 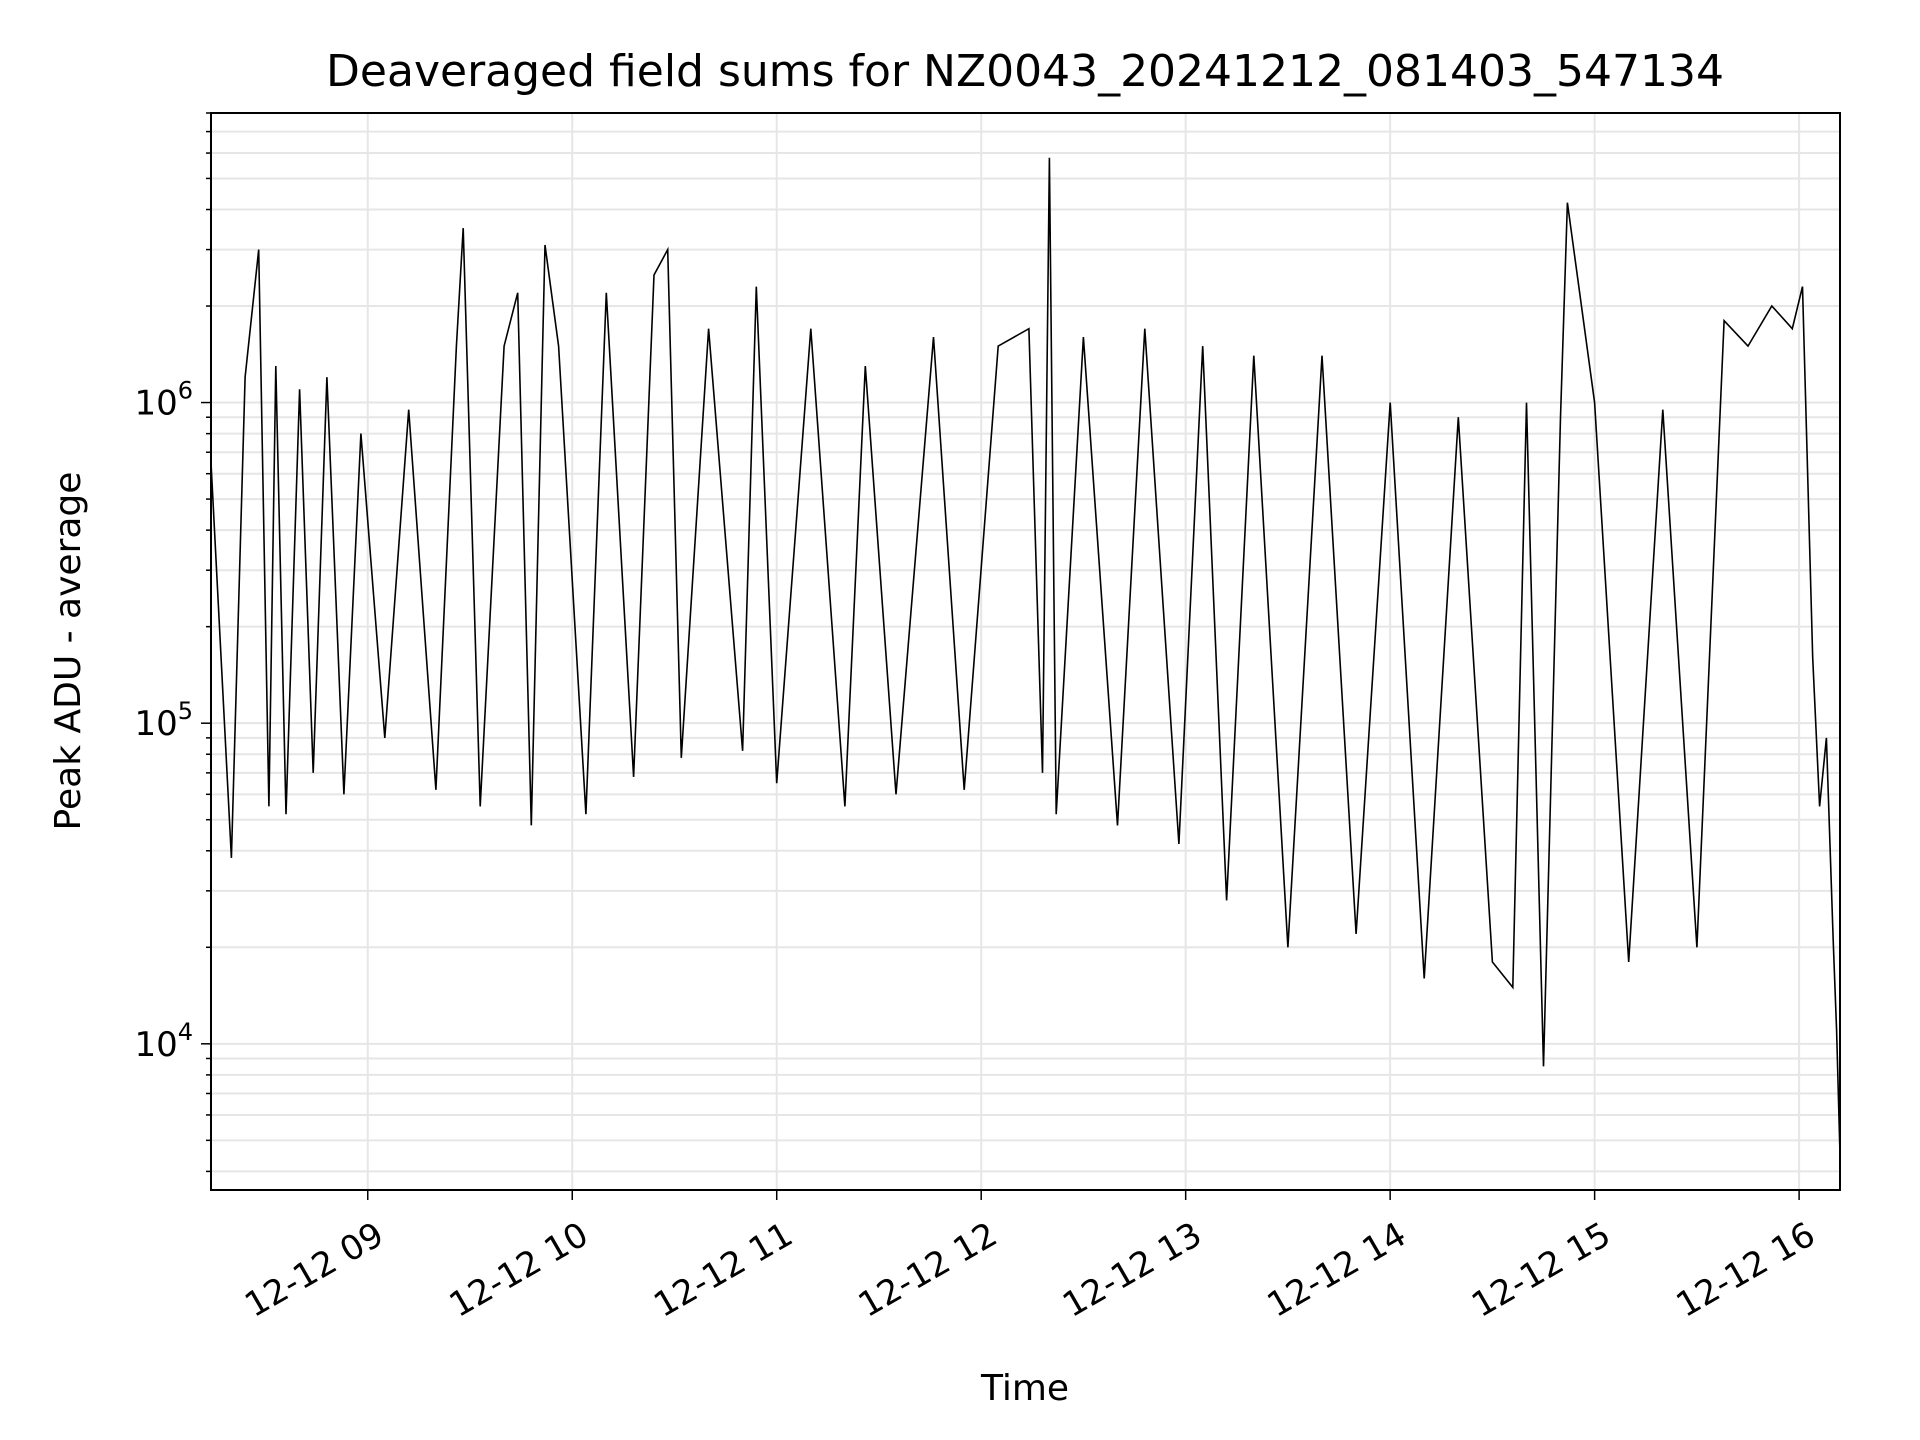 I want to click on x-axis-label: Time, so click(x=1024, y=1388).